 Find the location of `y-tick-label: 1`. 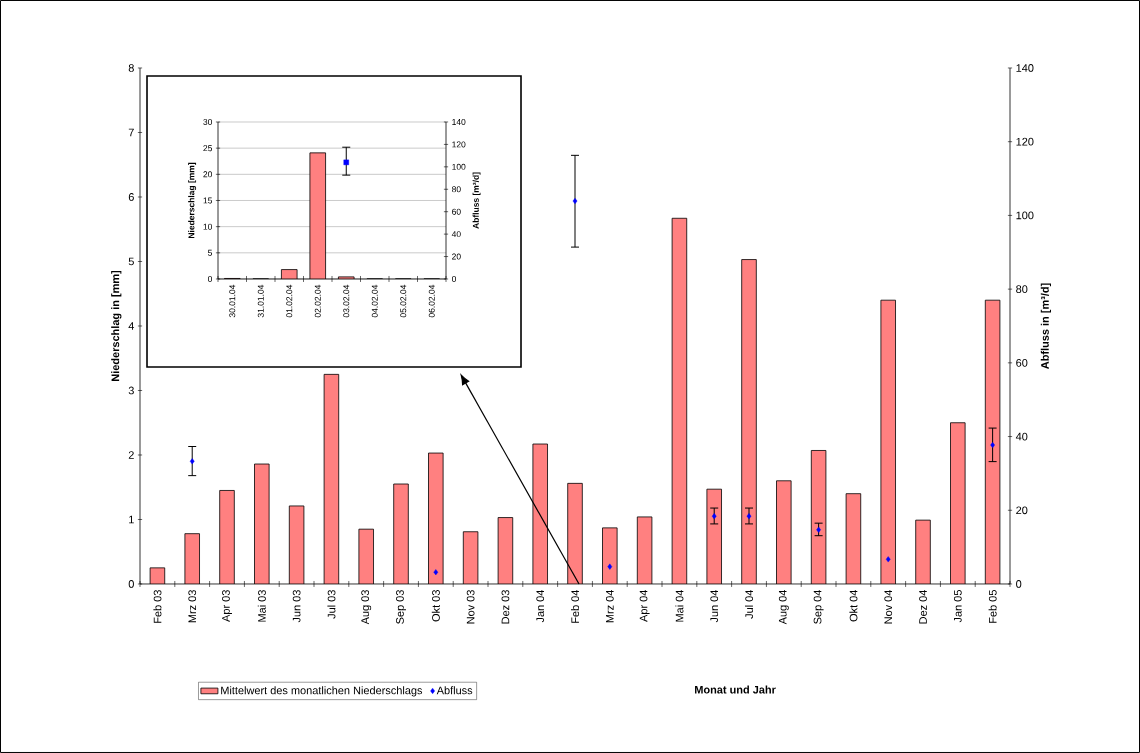

y-tick-label: 1 is located at coordinates (131, 519).